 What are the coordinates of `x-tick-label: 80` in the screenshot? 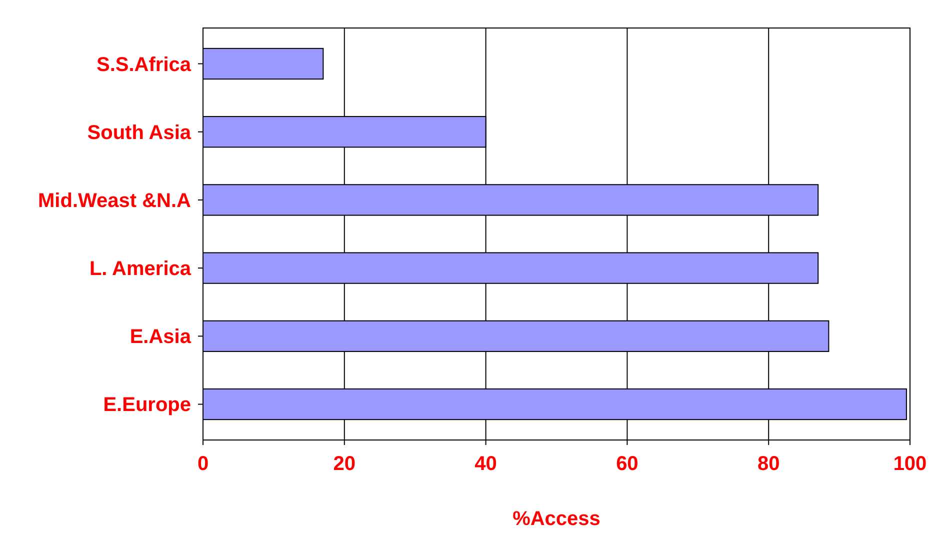 It's located at (768, 464).